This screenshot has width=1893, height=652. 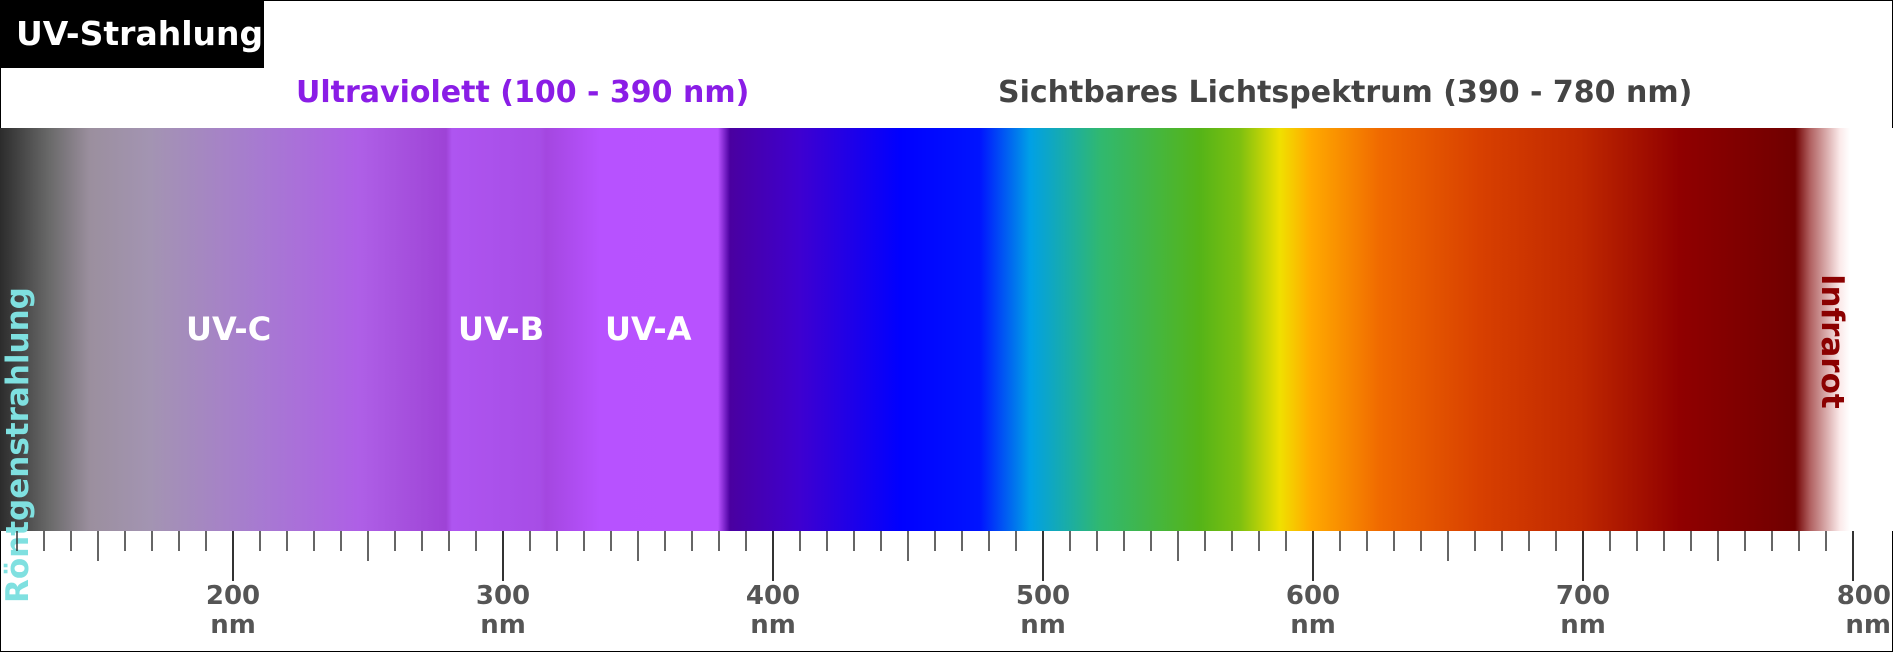 What do you see at coordinates (1043, 610) in the screenshot?
I see `scale-label-500: 500 nm` at bounding box center [1043, 610].